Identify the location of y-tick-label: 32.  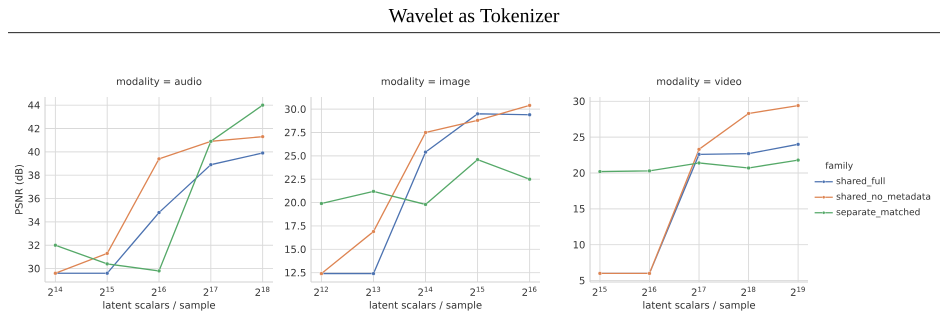
(34, 245).